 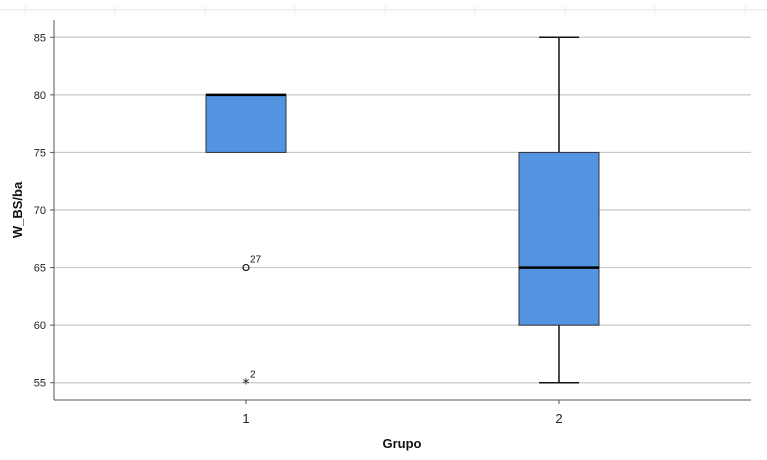 What do you see at coordinates (245, 418) in the screenshot?
I see `x-tick-label: 1` at bounding box center [245, 418].